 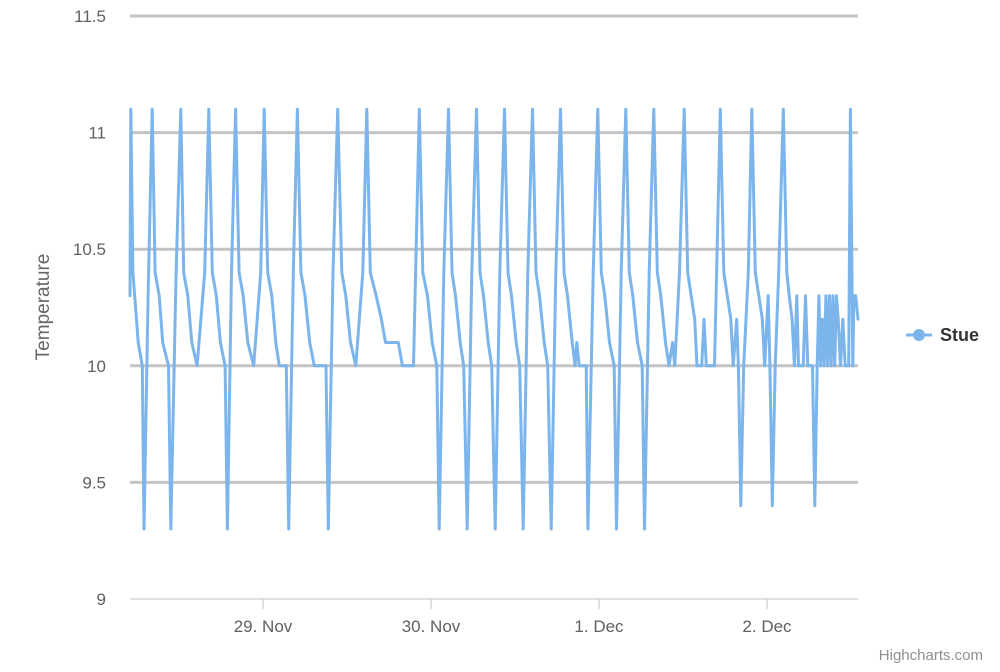 I want to click on x-tick-label: 1. Dec, so click(x=599, y=626).